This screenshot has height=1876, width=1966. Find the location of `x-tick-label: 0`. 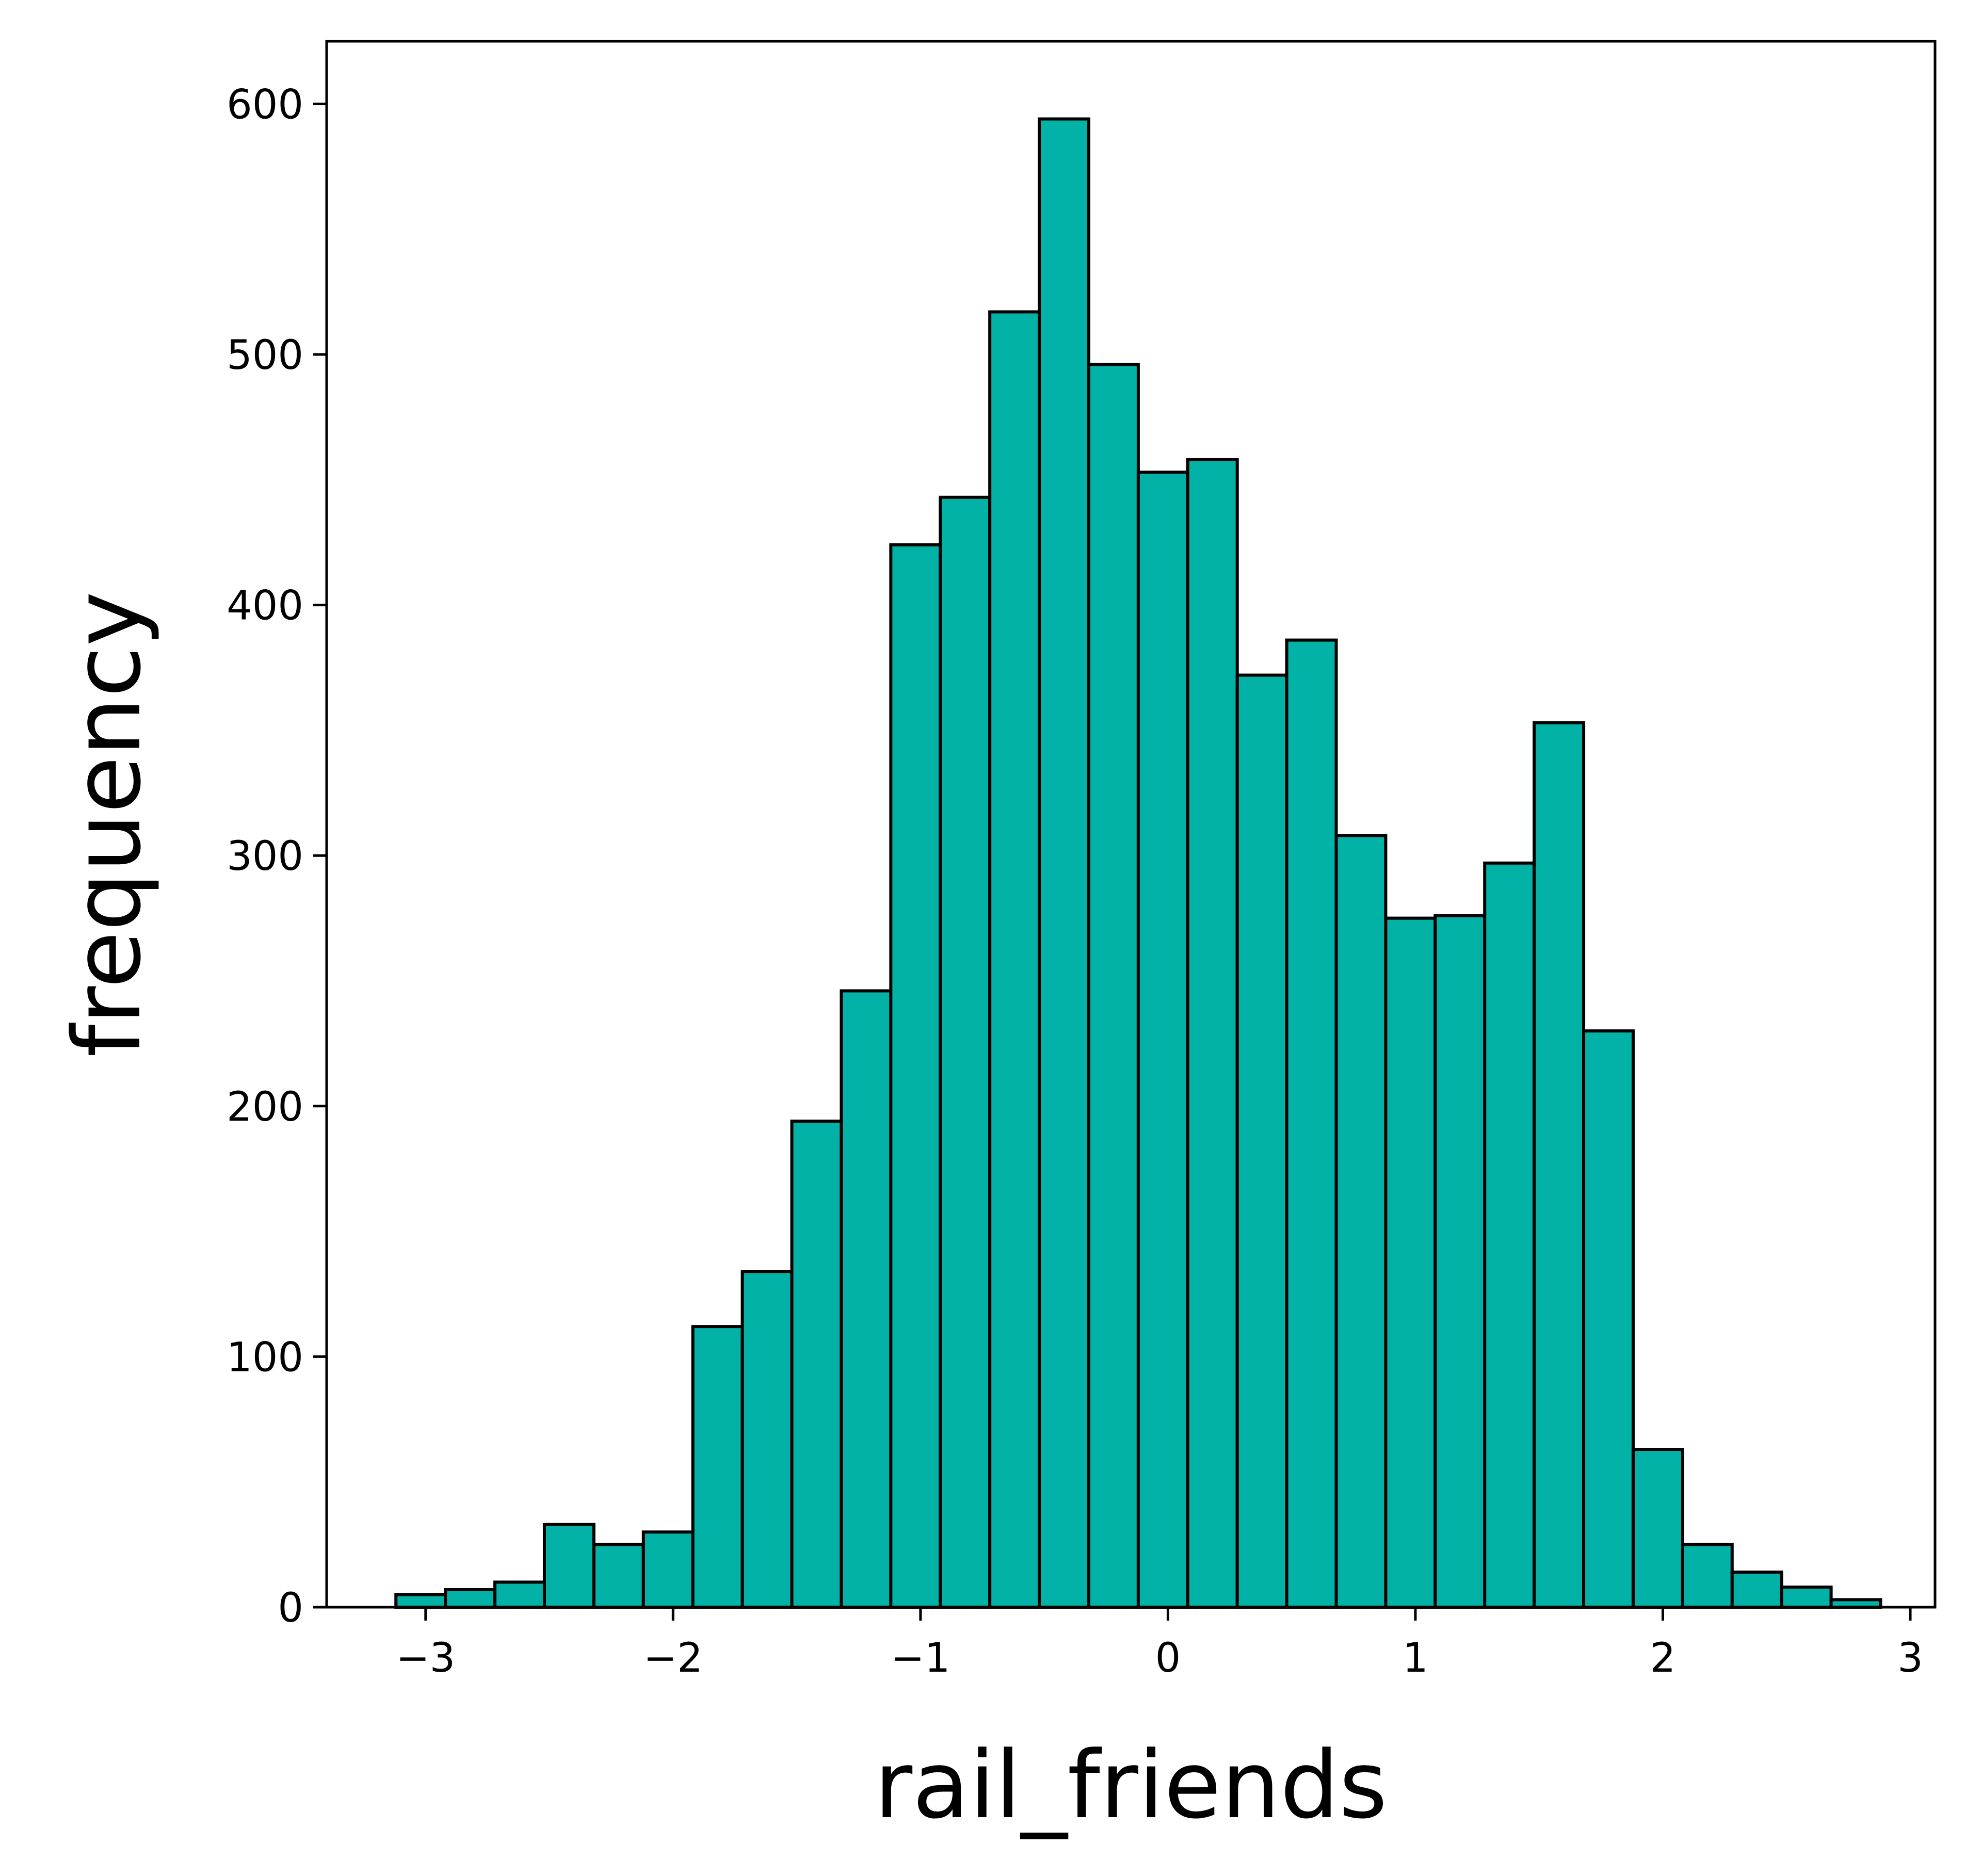

x-tick-label: 0 is located at coordinates (1168, 1658).